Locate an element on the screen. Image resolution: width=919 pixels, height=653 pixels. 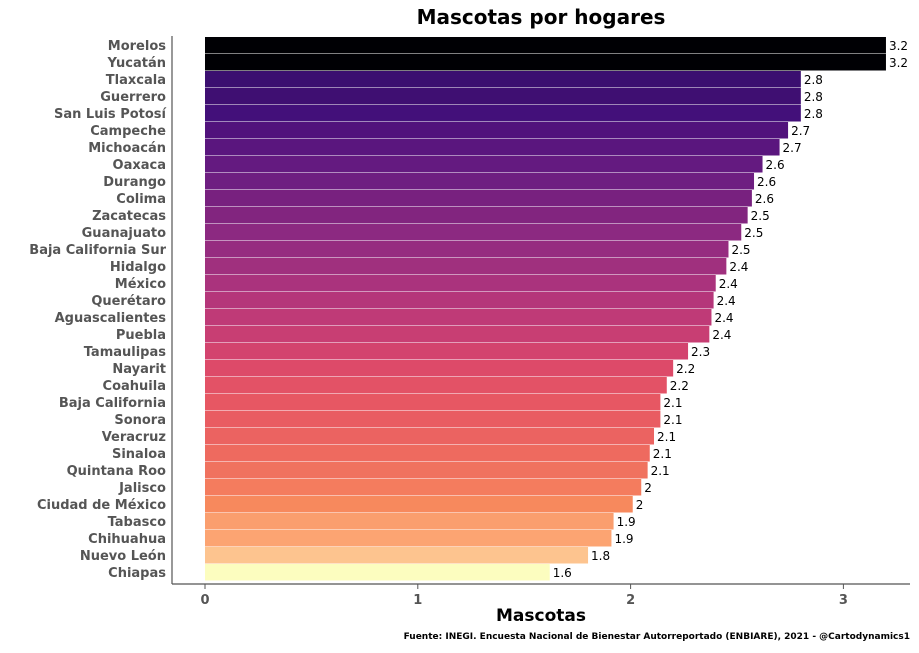
category-label-aguascalientes: Aguascalientes is located at coordinates (111, 318).